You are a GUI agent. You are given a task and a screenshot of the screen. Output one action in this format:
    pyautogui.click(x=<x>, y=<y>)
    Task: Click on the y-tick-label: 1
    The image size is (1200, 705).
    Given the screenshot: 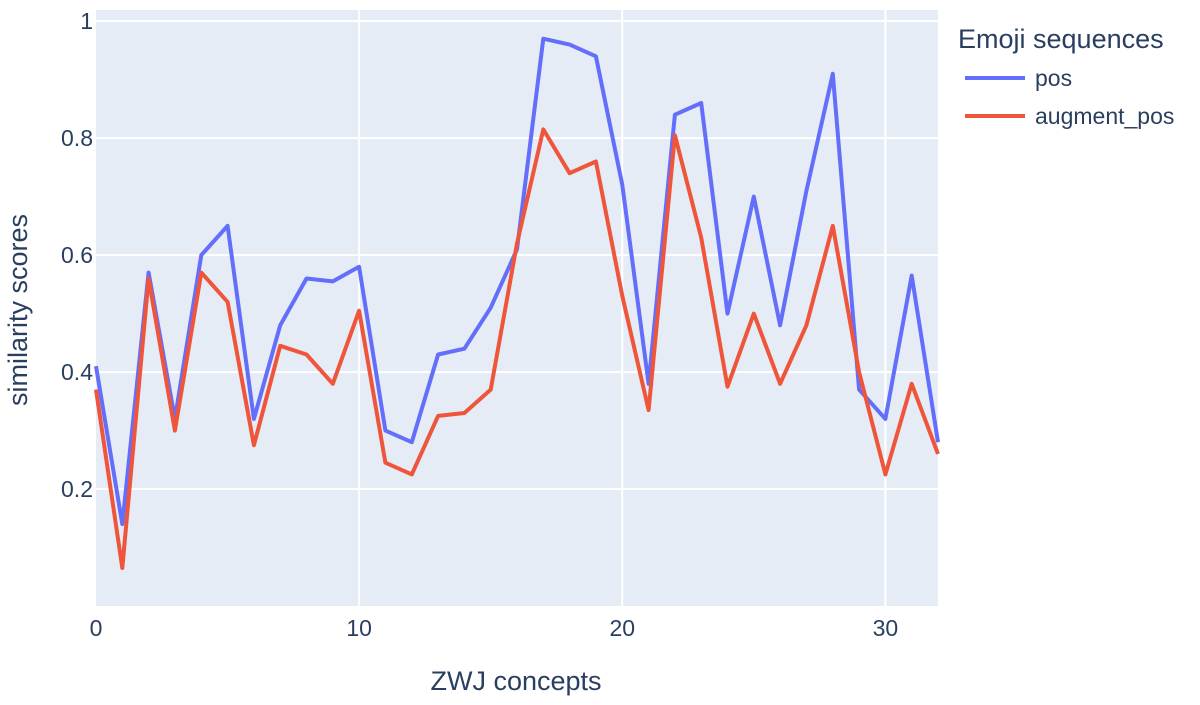 What is the action you would take?
    pyautogui.click(x=86, y=21)
    